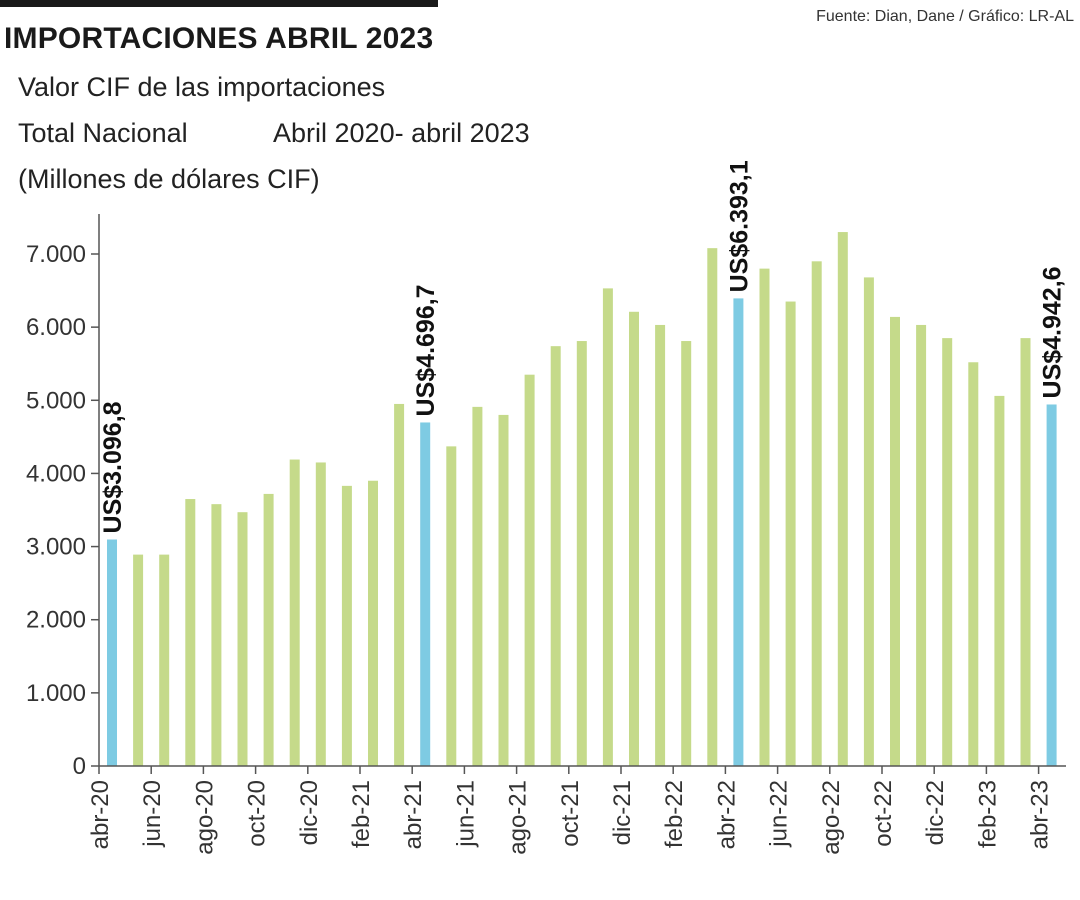 The width and height of the screenshot is (1080, 900). Describe the element at coordinates (726, 814) in the screenshot. I see `x-tick-label: abr-22` at that location.